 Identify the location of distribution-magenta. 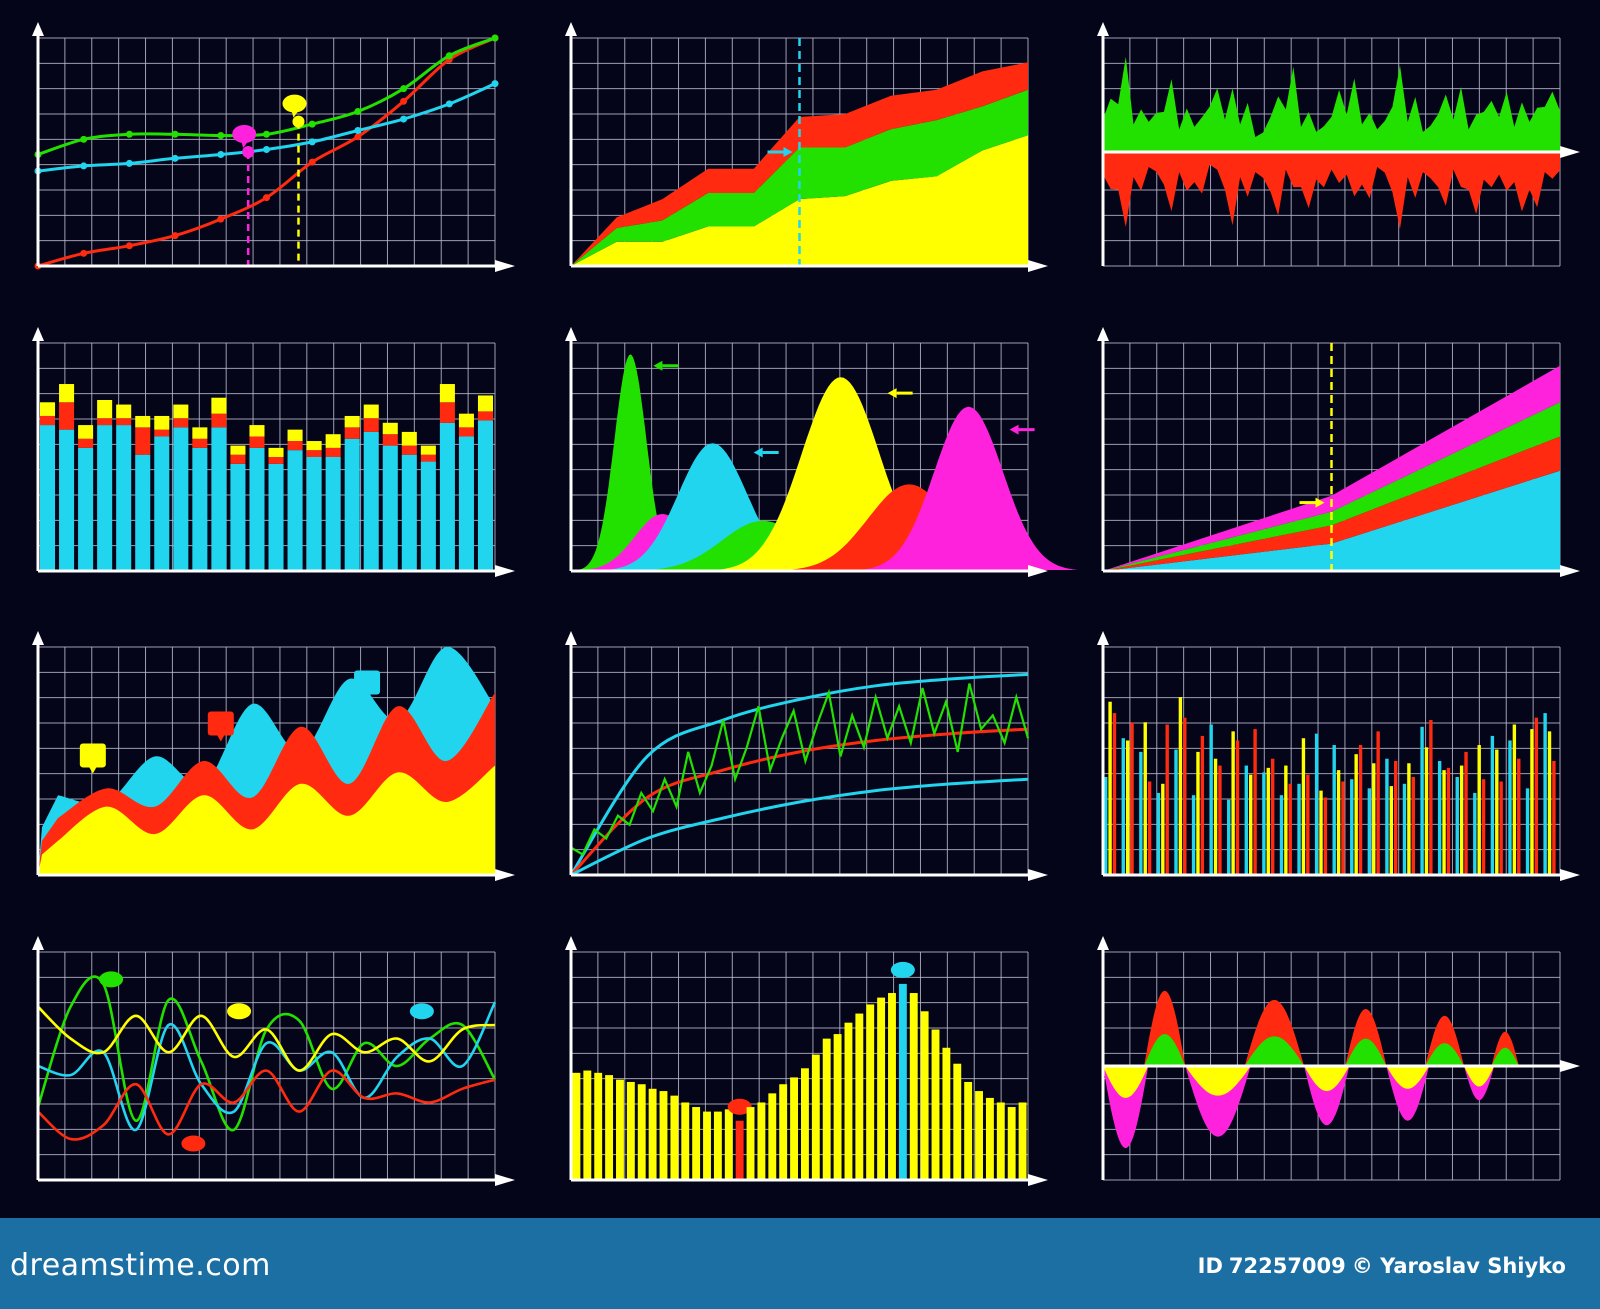
(968, 488).